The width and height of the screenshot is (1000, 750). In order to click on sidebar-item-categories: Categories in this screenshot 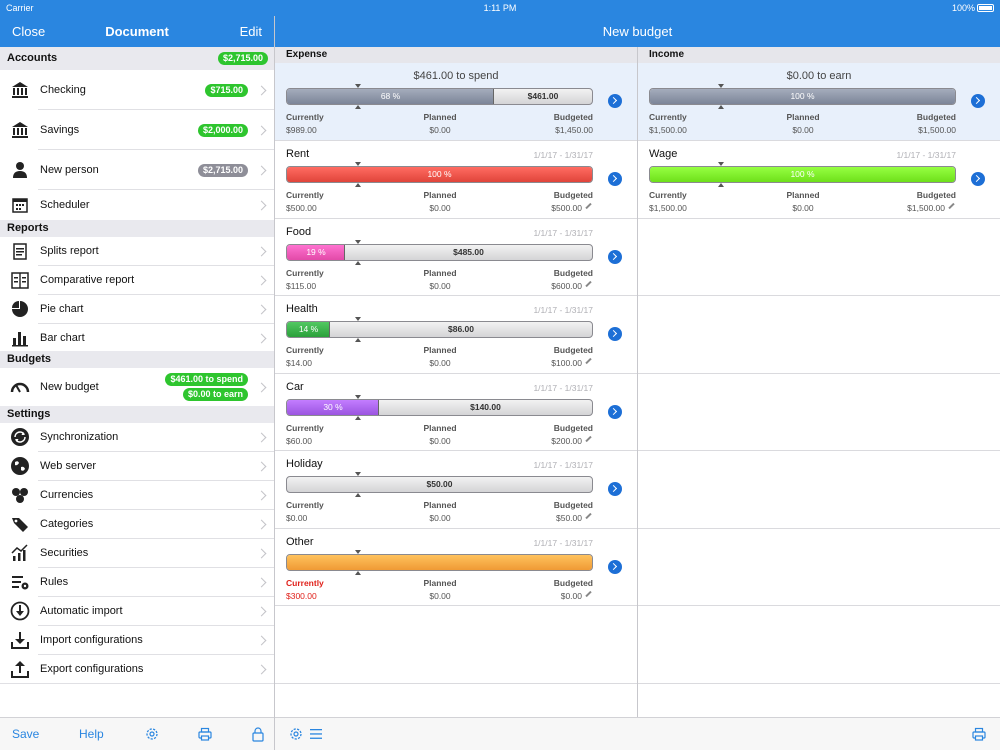, I will do `click(137, 524)`.